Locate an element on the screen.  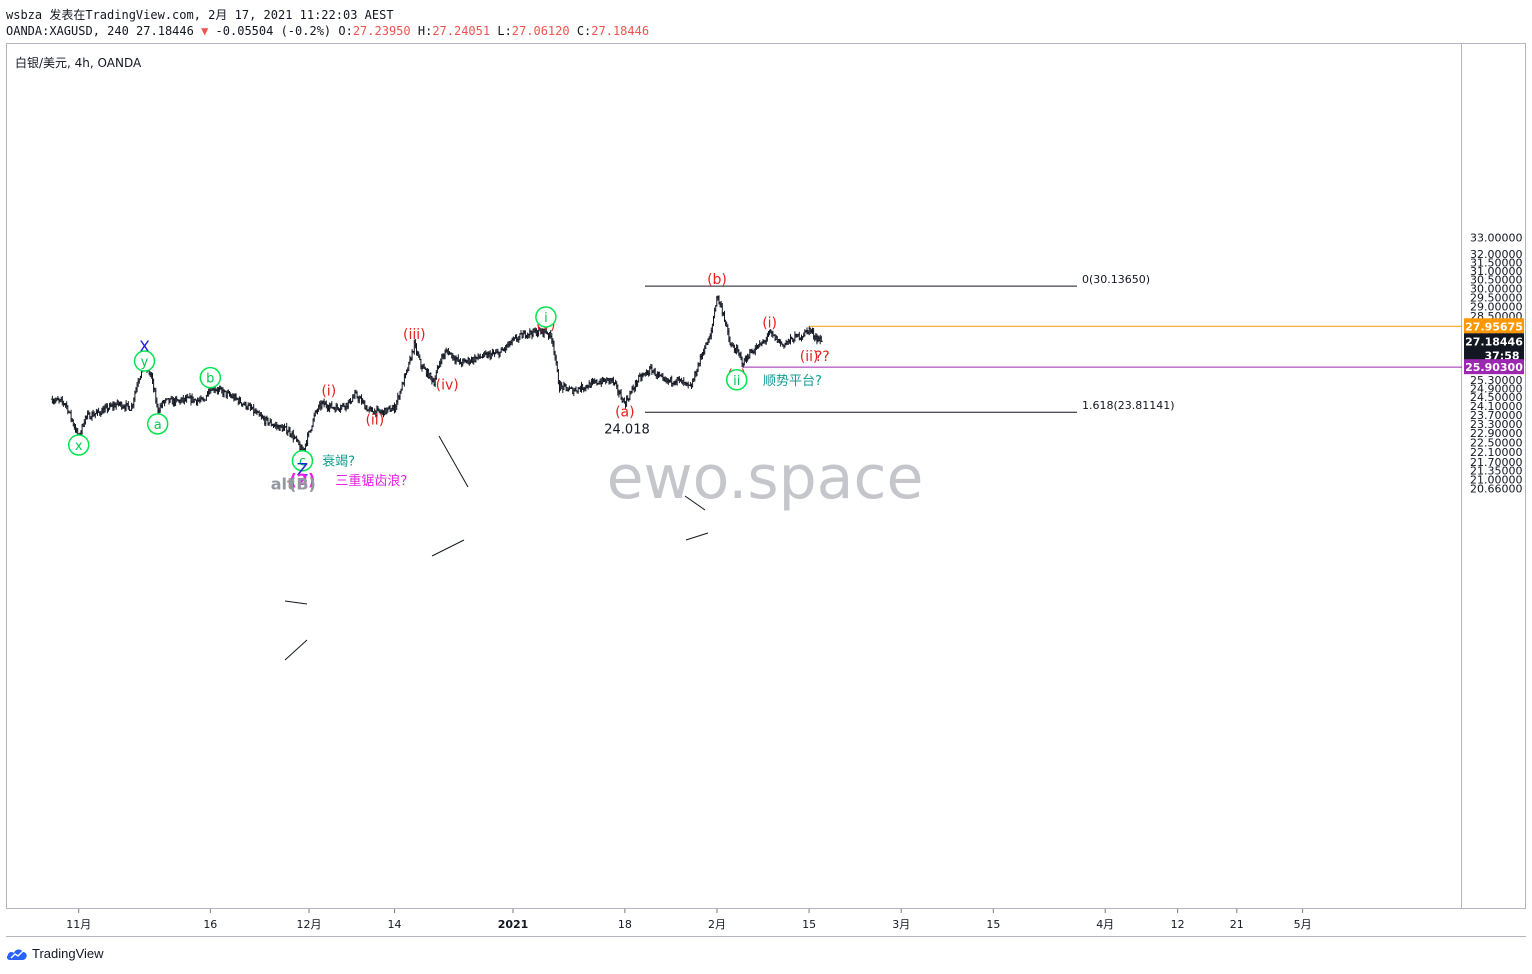
wave-label-15: (iv) is located at coordinates (447, 386).